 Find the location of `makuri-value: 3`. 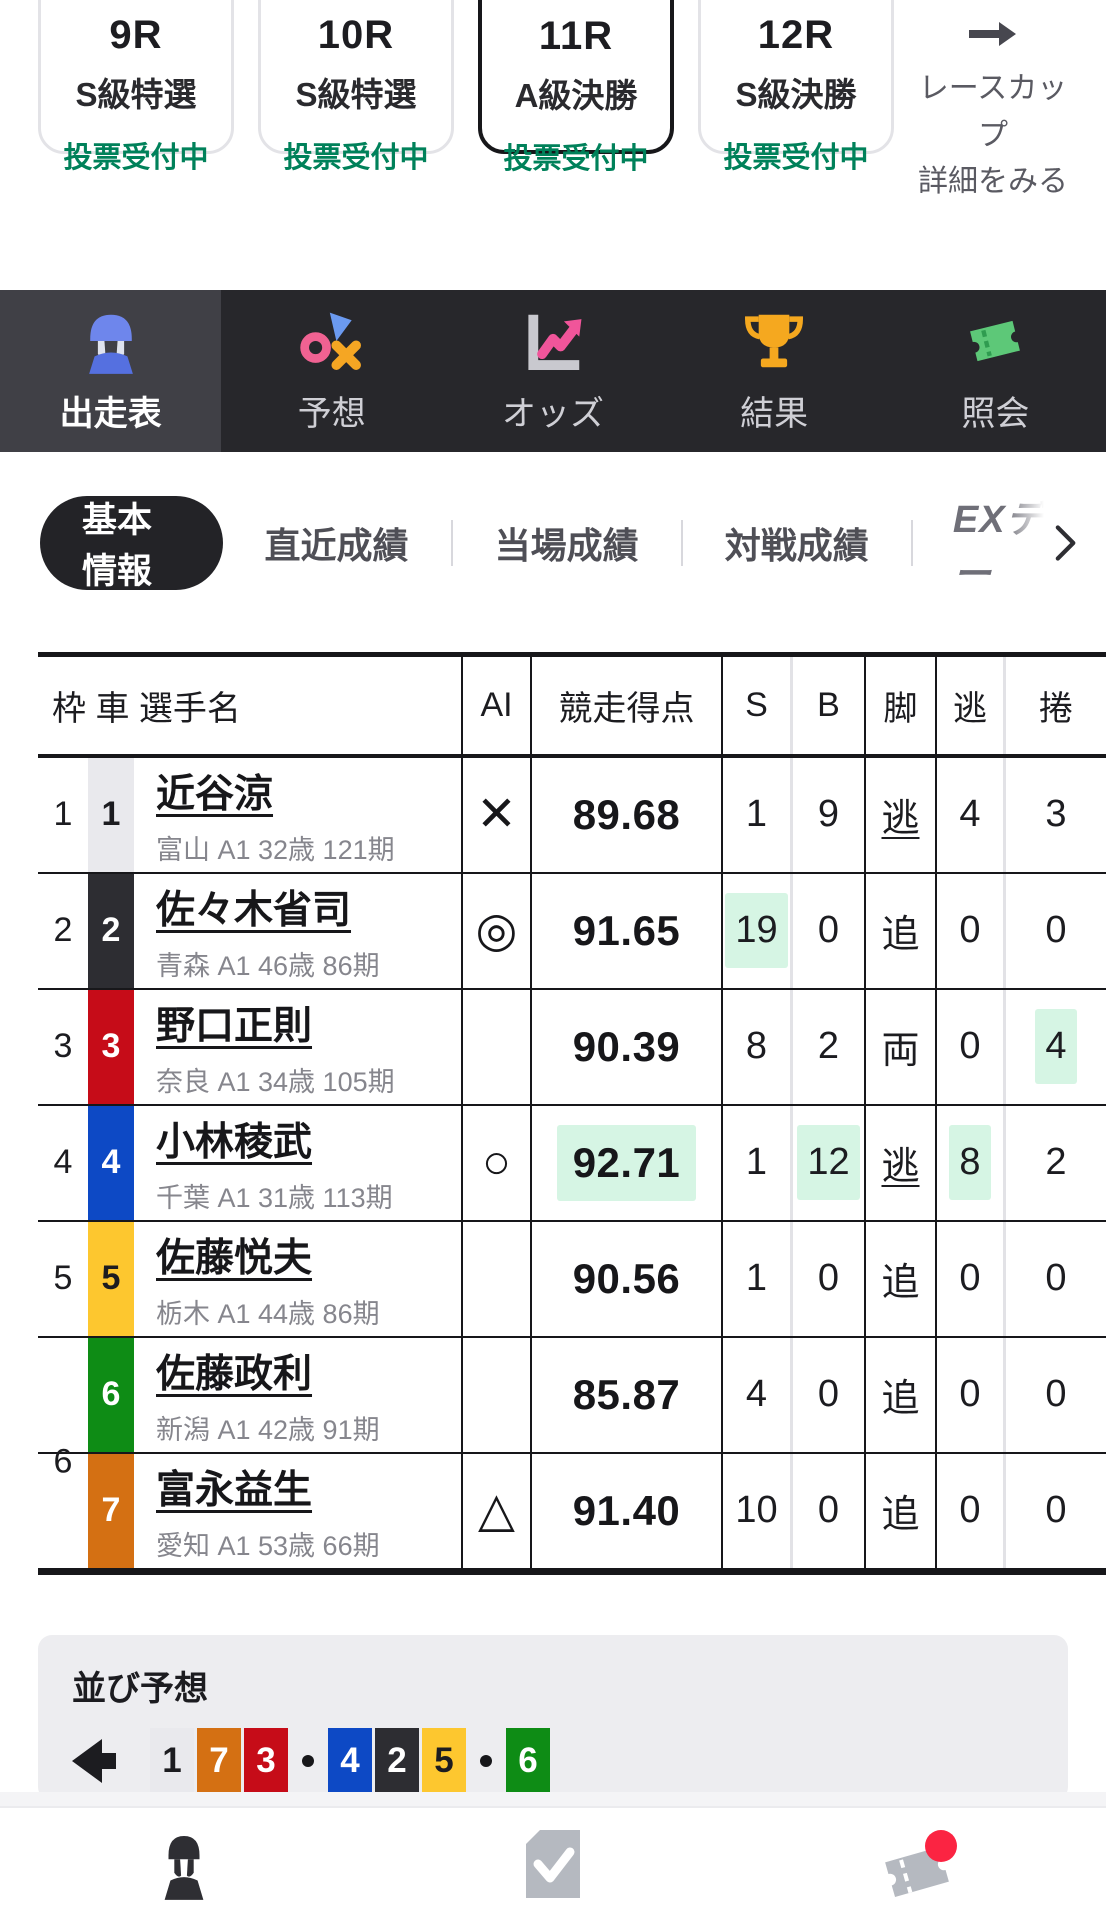

makuri-value: 3 is located at coordinates (1056, 814).